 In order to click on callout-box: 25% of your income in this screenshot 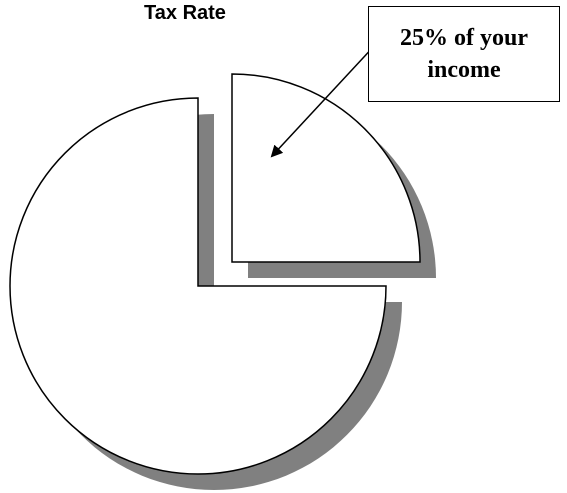, I will do `click(464, 54)`.